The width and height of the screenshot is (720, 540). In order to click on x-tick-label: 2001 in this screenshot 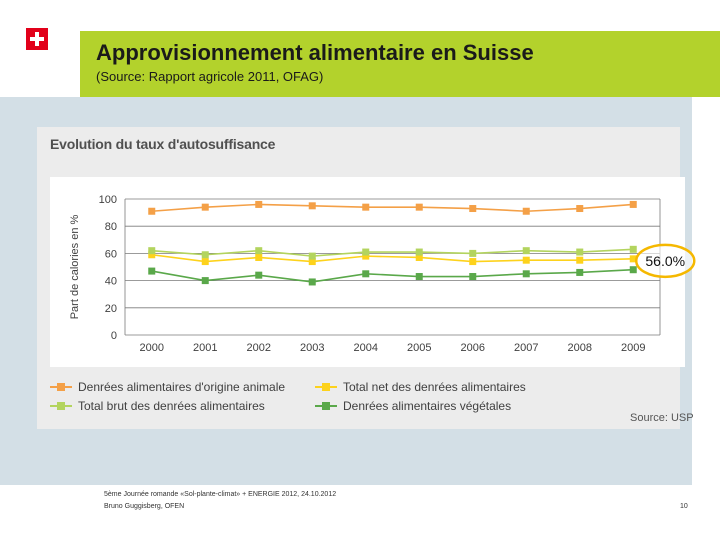, I will do `click(205, 348)`.